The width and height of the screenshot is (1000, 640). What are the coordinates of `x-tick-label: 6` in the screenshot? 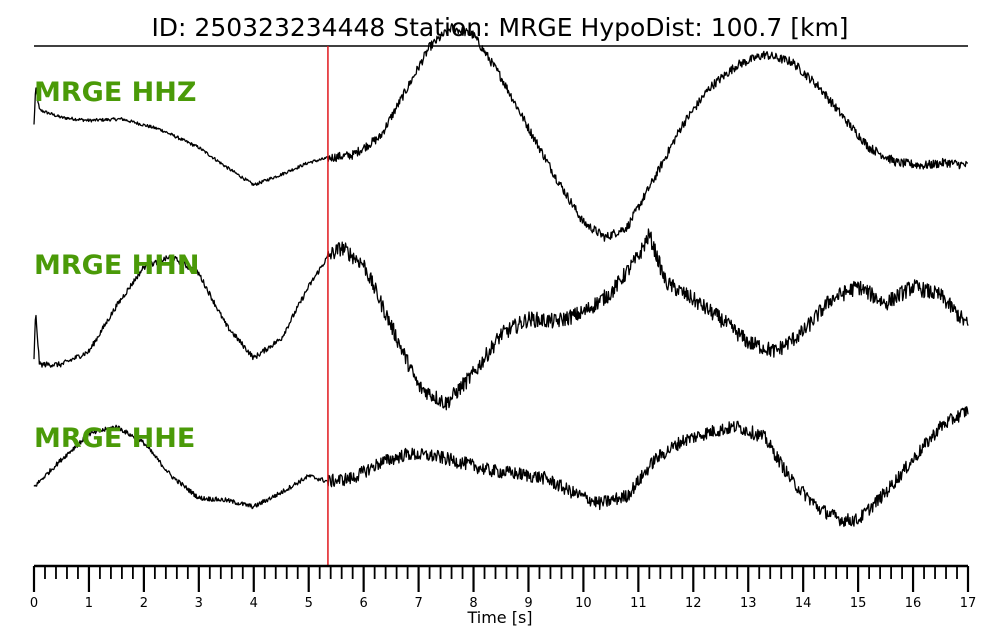 It's located at (364, 603).